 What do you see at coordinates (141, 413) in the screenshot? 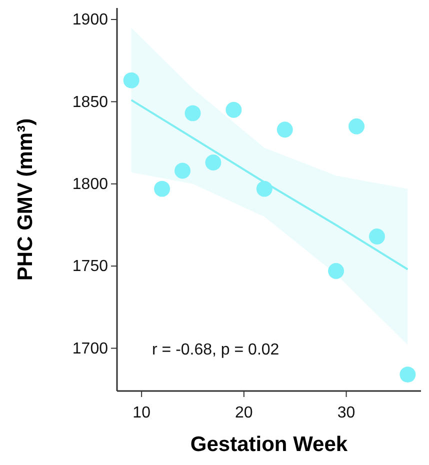
I see `x-tick-label: 10` at bounding box center [141, 413].